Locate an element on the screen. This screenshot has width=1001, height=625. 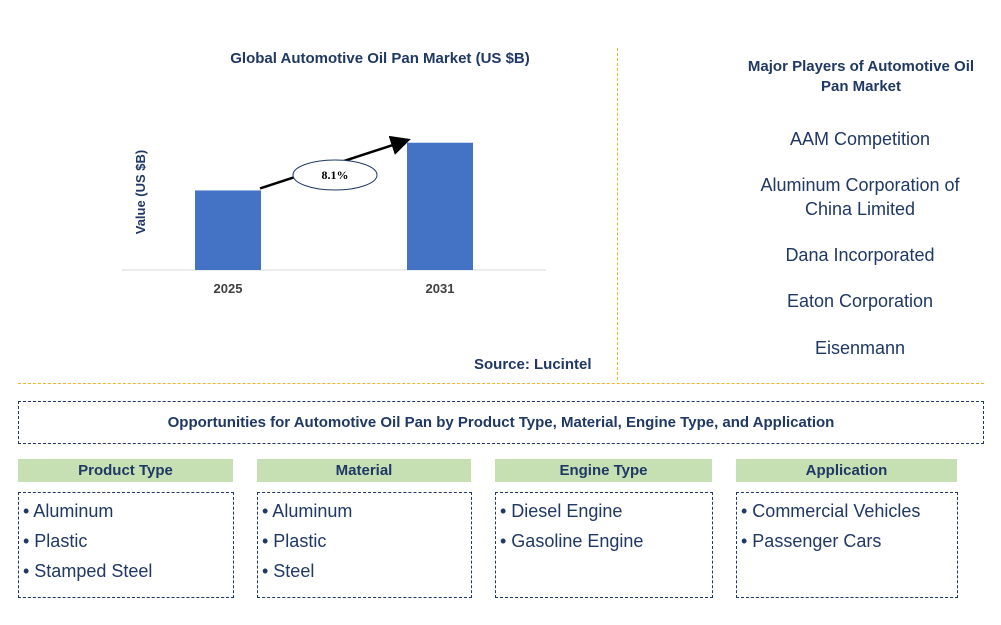
x-tick-2031: 2031 is located at coordinates (440, 288).